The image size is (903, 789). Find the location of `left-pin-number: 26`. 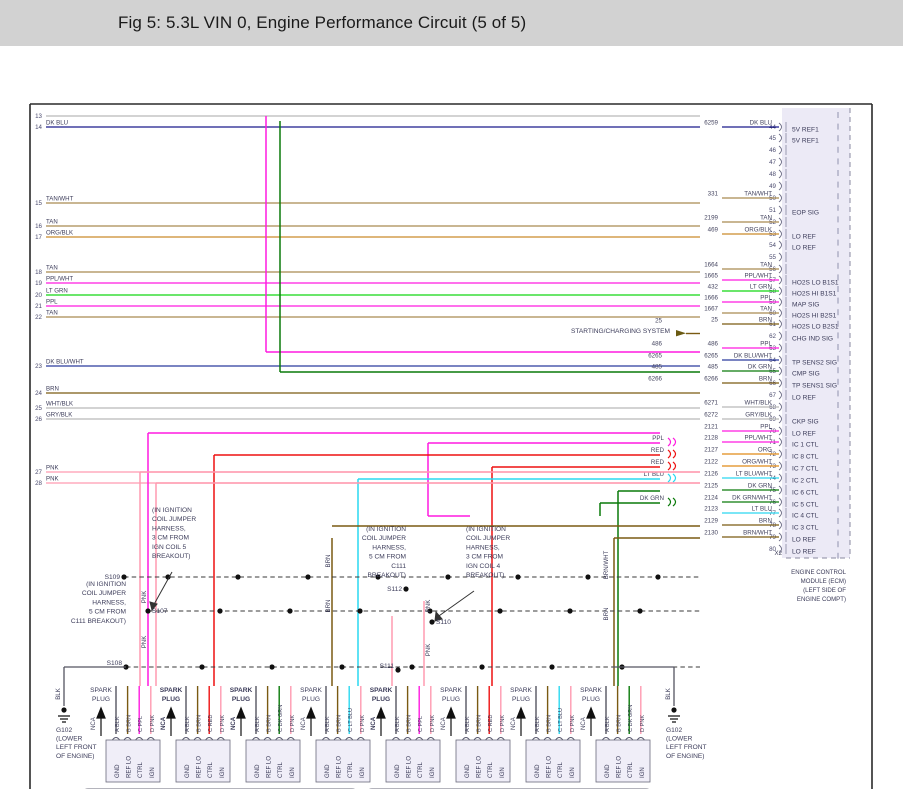

left-pin-number: 26 is located at coordinates (38, 419).